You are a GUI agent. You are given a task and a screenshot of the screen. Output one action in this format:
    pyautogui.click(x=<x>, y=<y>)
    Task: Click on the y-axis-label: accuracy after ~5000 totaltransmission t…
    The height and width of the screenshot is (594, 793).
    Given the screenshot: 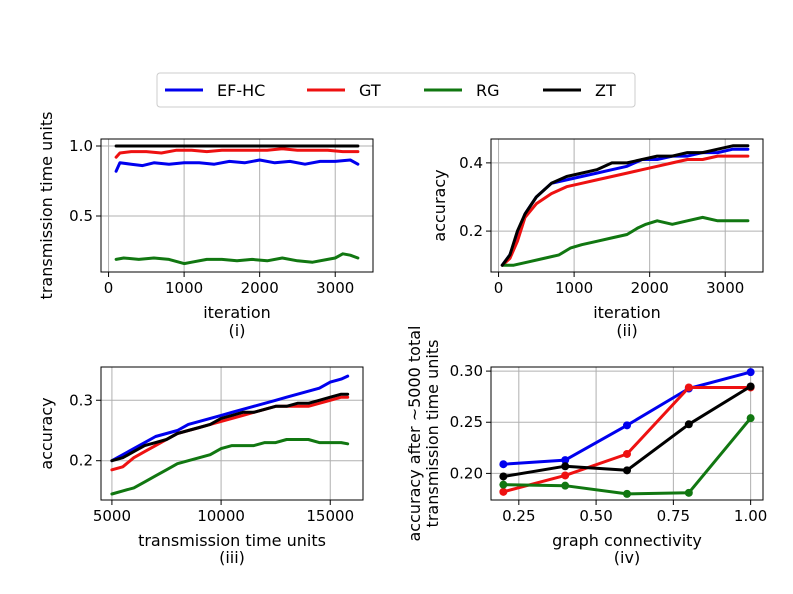 What is the action you would take?
    pyautogui.click(x=423, y=433)
    